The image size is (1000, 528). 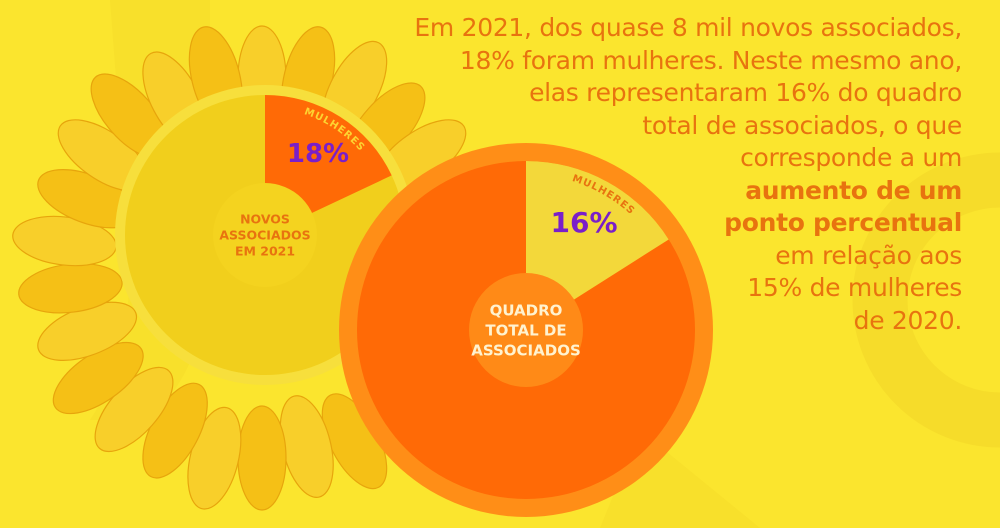 What do you see at coordinates (854, 287) in the screenshot?
I see `paragraph-line: 15% de mulheres` at bounding box center [854, 287].